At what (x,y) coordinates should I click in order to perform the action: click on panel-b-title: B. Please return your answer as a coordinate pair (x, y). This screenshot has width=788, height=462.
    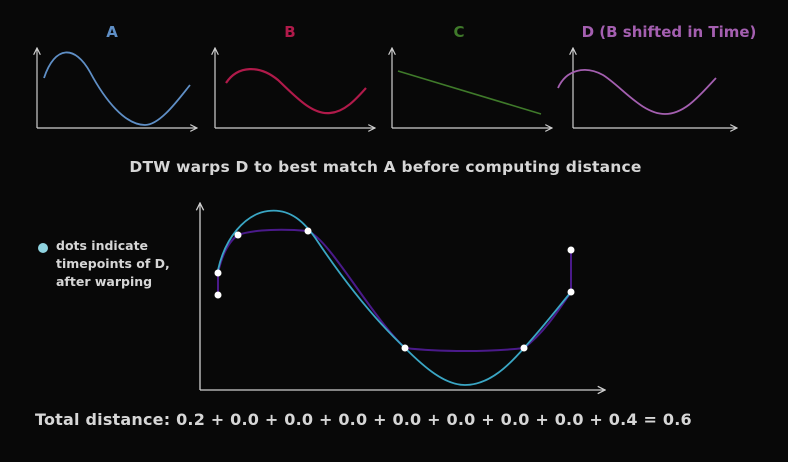
    Looking at the image, I should click on (289, 32).